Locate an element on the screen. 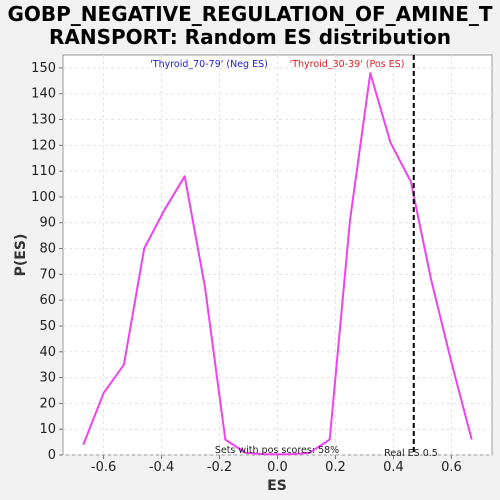  real-es-label: Real ES 0.5 is located at coordinates (411, 453).